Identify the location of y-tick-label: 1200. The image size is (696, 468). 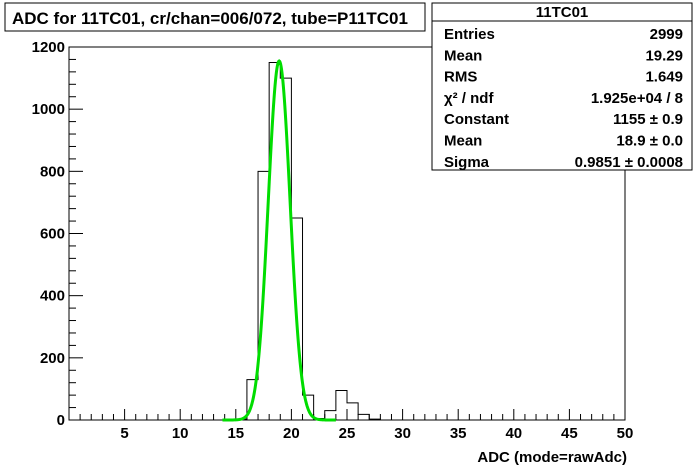
(48, 47).